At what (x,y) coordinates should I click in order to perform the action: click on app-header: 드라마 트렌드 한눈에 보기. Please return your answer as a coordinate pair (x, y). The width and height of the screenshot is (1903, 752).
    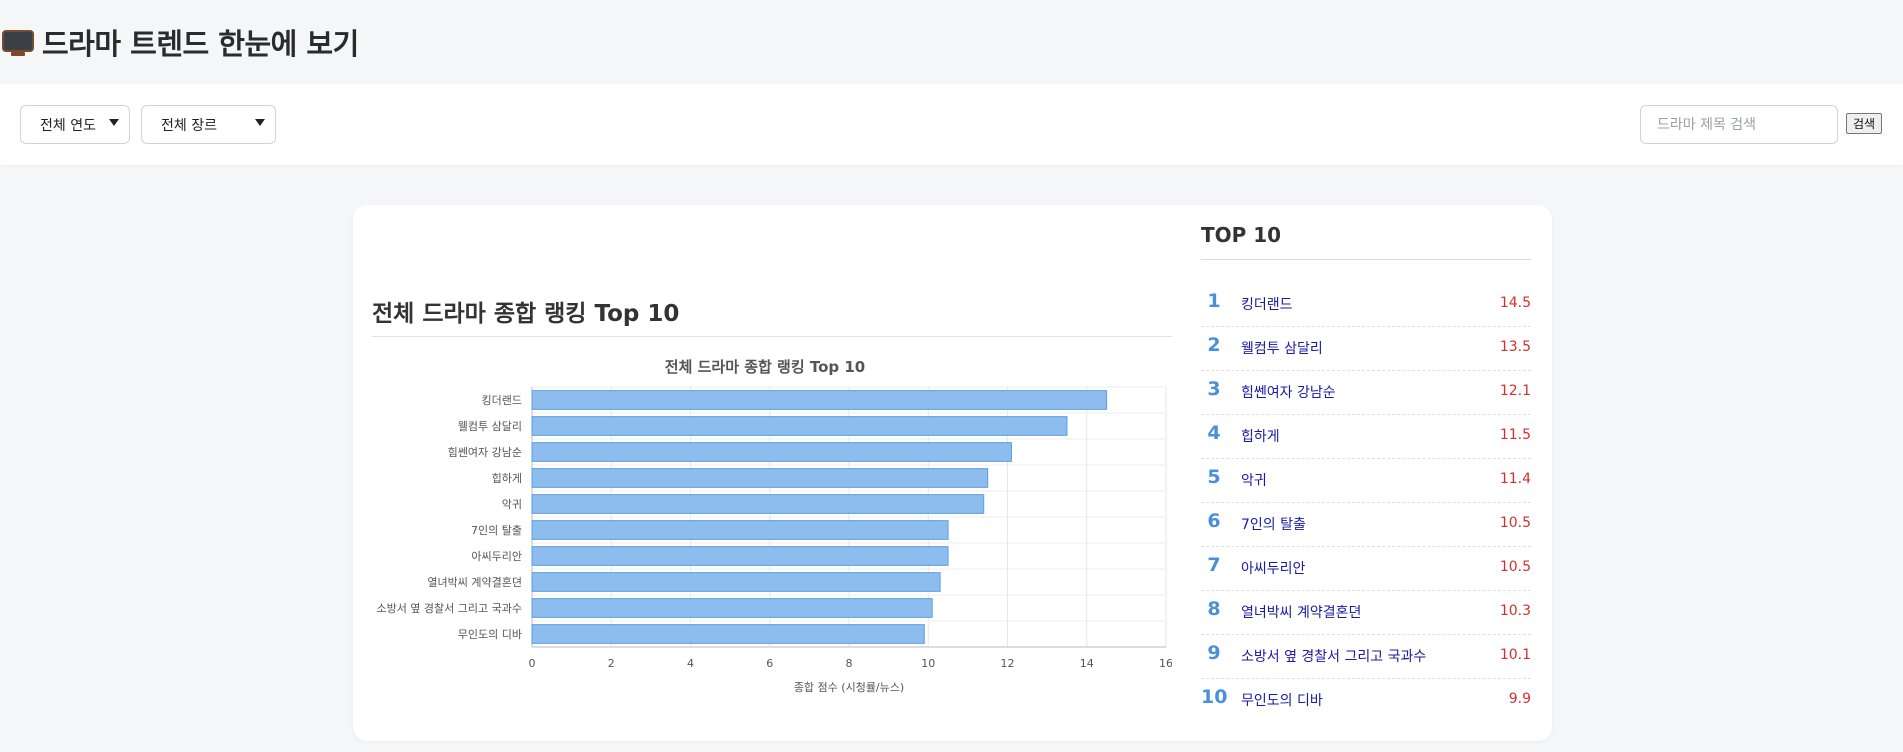
    Looking at the image, I should click on (951, 42).